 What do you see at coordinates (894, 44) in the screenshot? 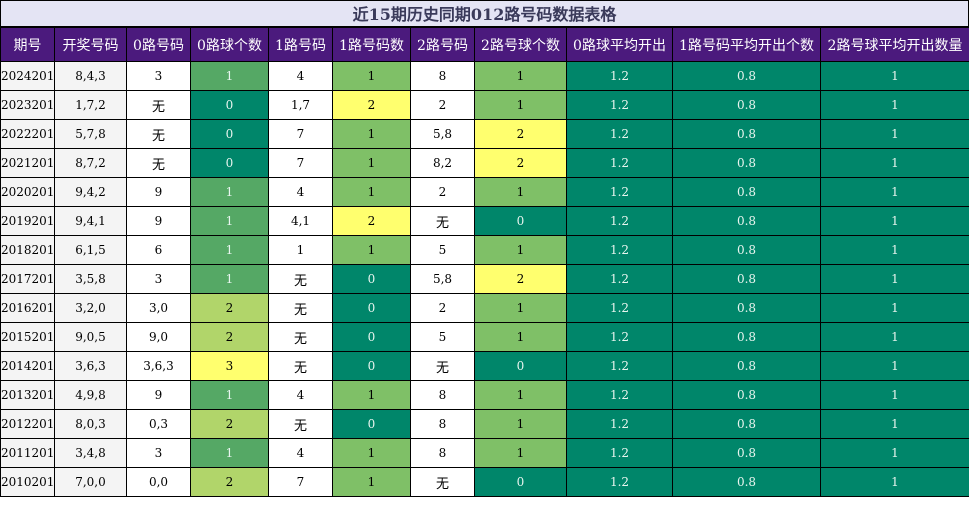
I see `column-header: 2路号球平均开出数量` at bounding box center [894, 44].